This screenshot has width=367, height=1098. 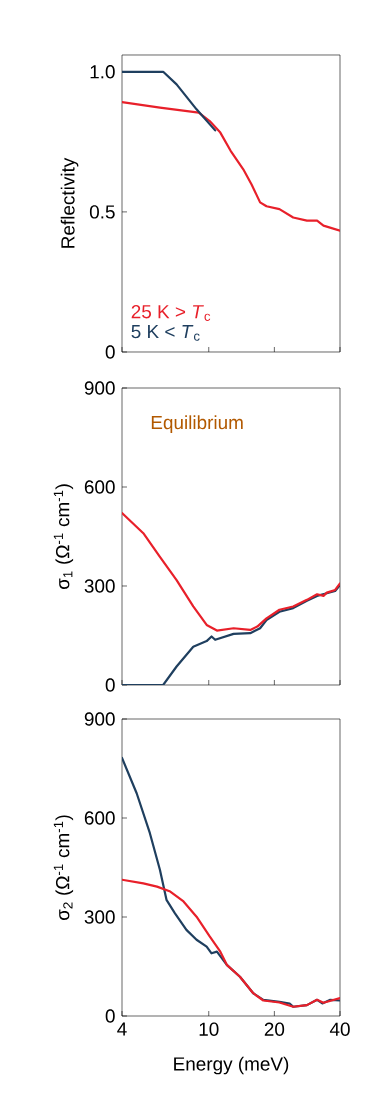 What do you see at coordinates (69, 202) in the screenshot?
I see `y-axis-title: Reflectivity` at bounding box center [69, 202].